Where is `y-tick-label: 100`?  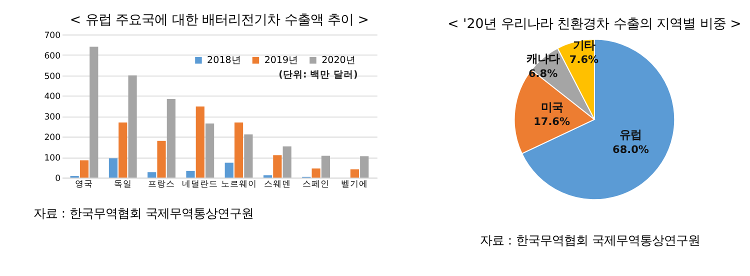
y-tick-label: 100 is located at coordinates (52, 159).